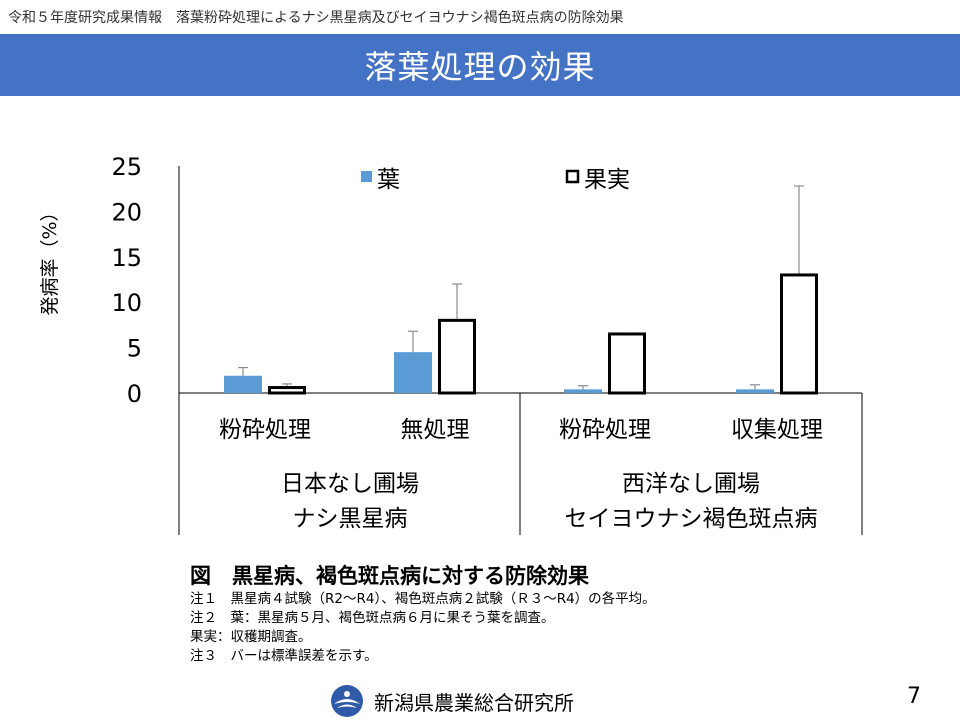 Image resolution: width=960 pixels, height=720 pixels. What do you see at coordinates (284, 656) in the screenshot?
I see `note-line: 注３ バーは標準誤差を示す。` at bounding box center [284, 656].